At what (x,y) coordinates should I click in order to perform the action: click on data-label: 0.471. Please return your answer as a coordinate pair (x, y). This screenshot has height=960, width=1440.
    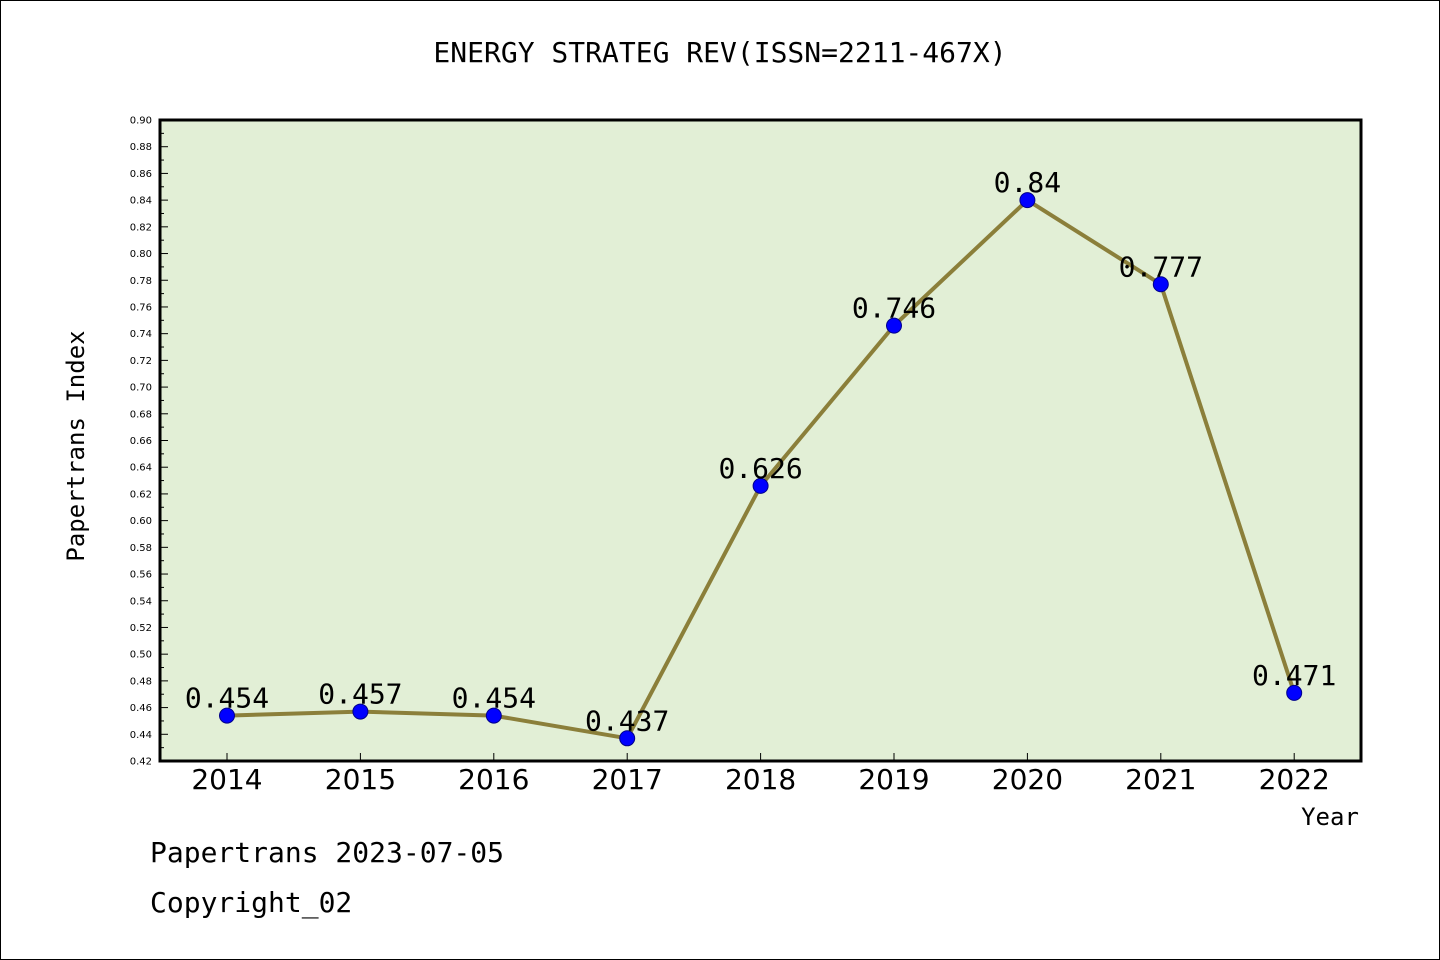
    Looking at the image, I should click on (1294, 675).